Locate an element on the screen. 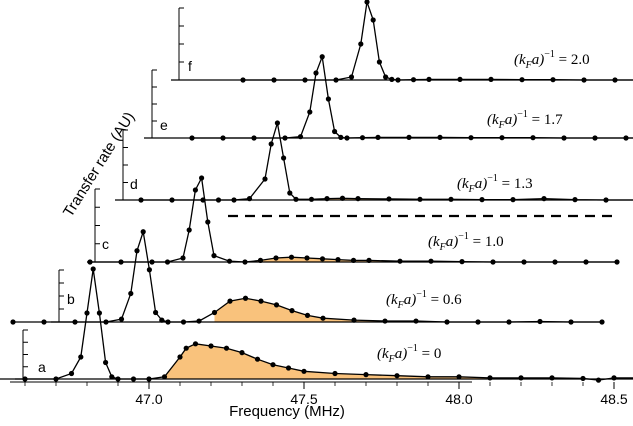  series-label-e: (kFa)−1 = 1.7 is located at coordinates (525, 120).